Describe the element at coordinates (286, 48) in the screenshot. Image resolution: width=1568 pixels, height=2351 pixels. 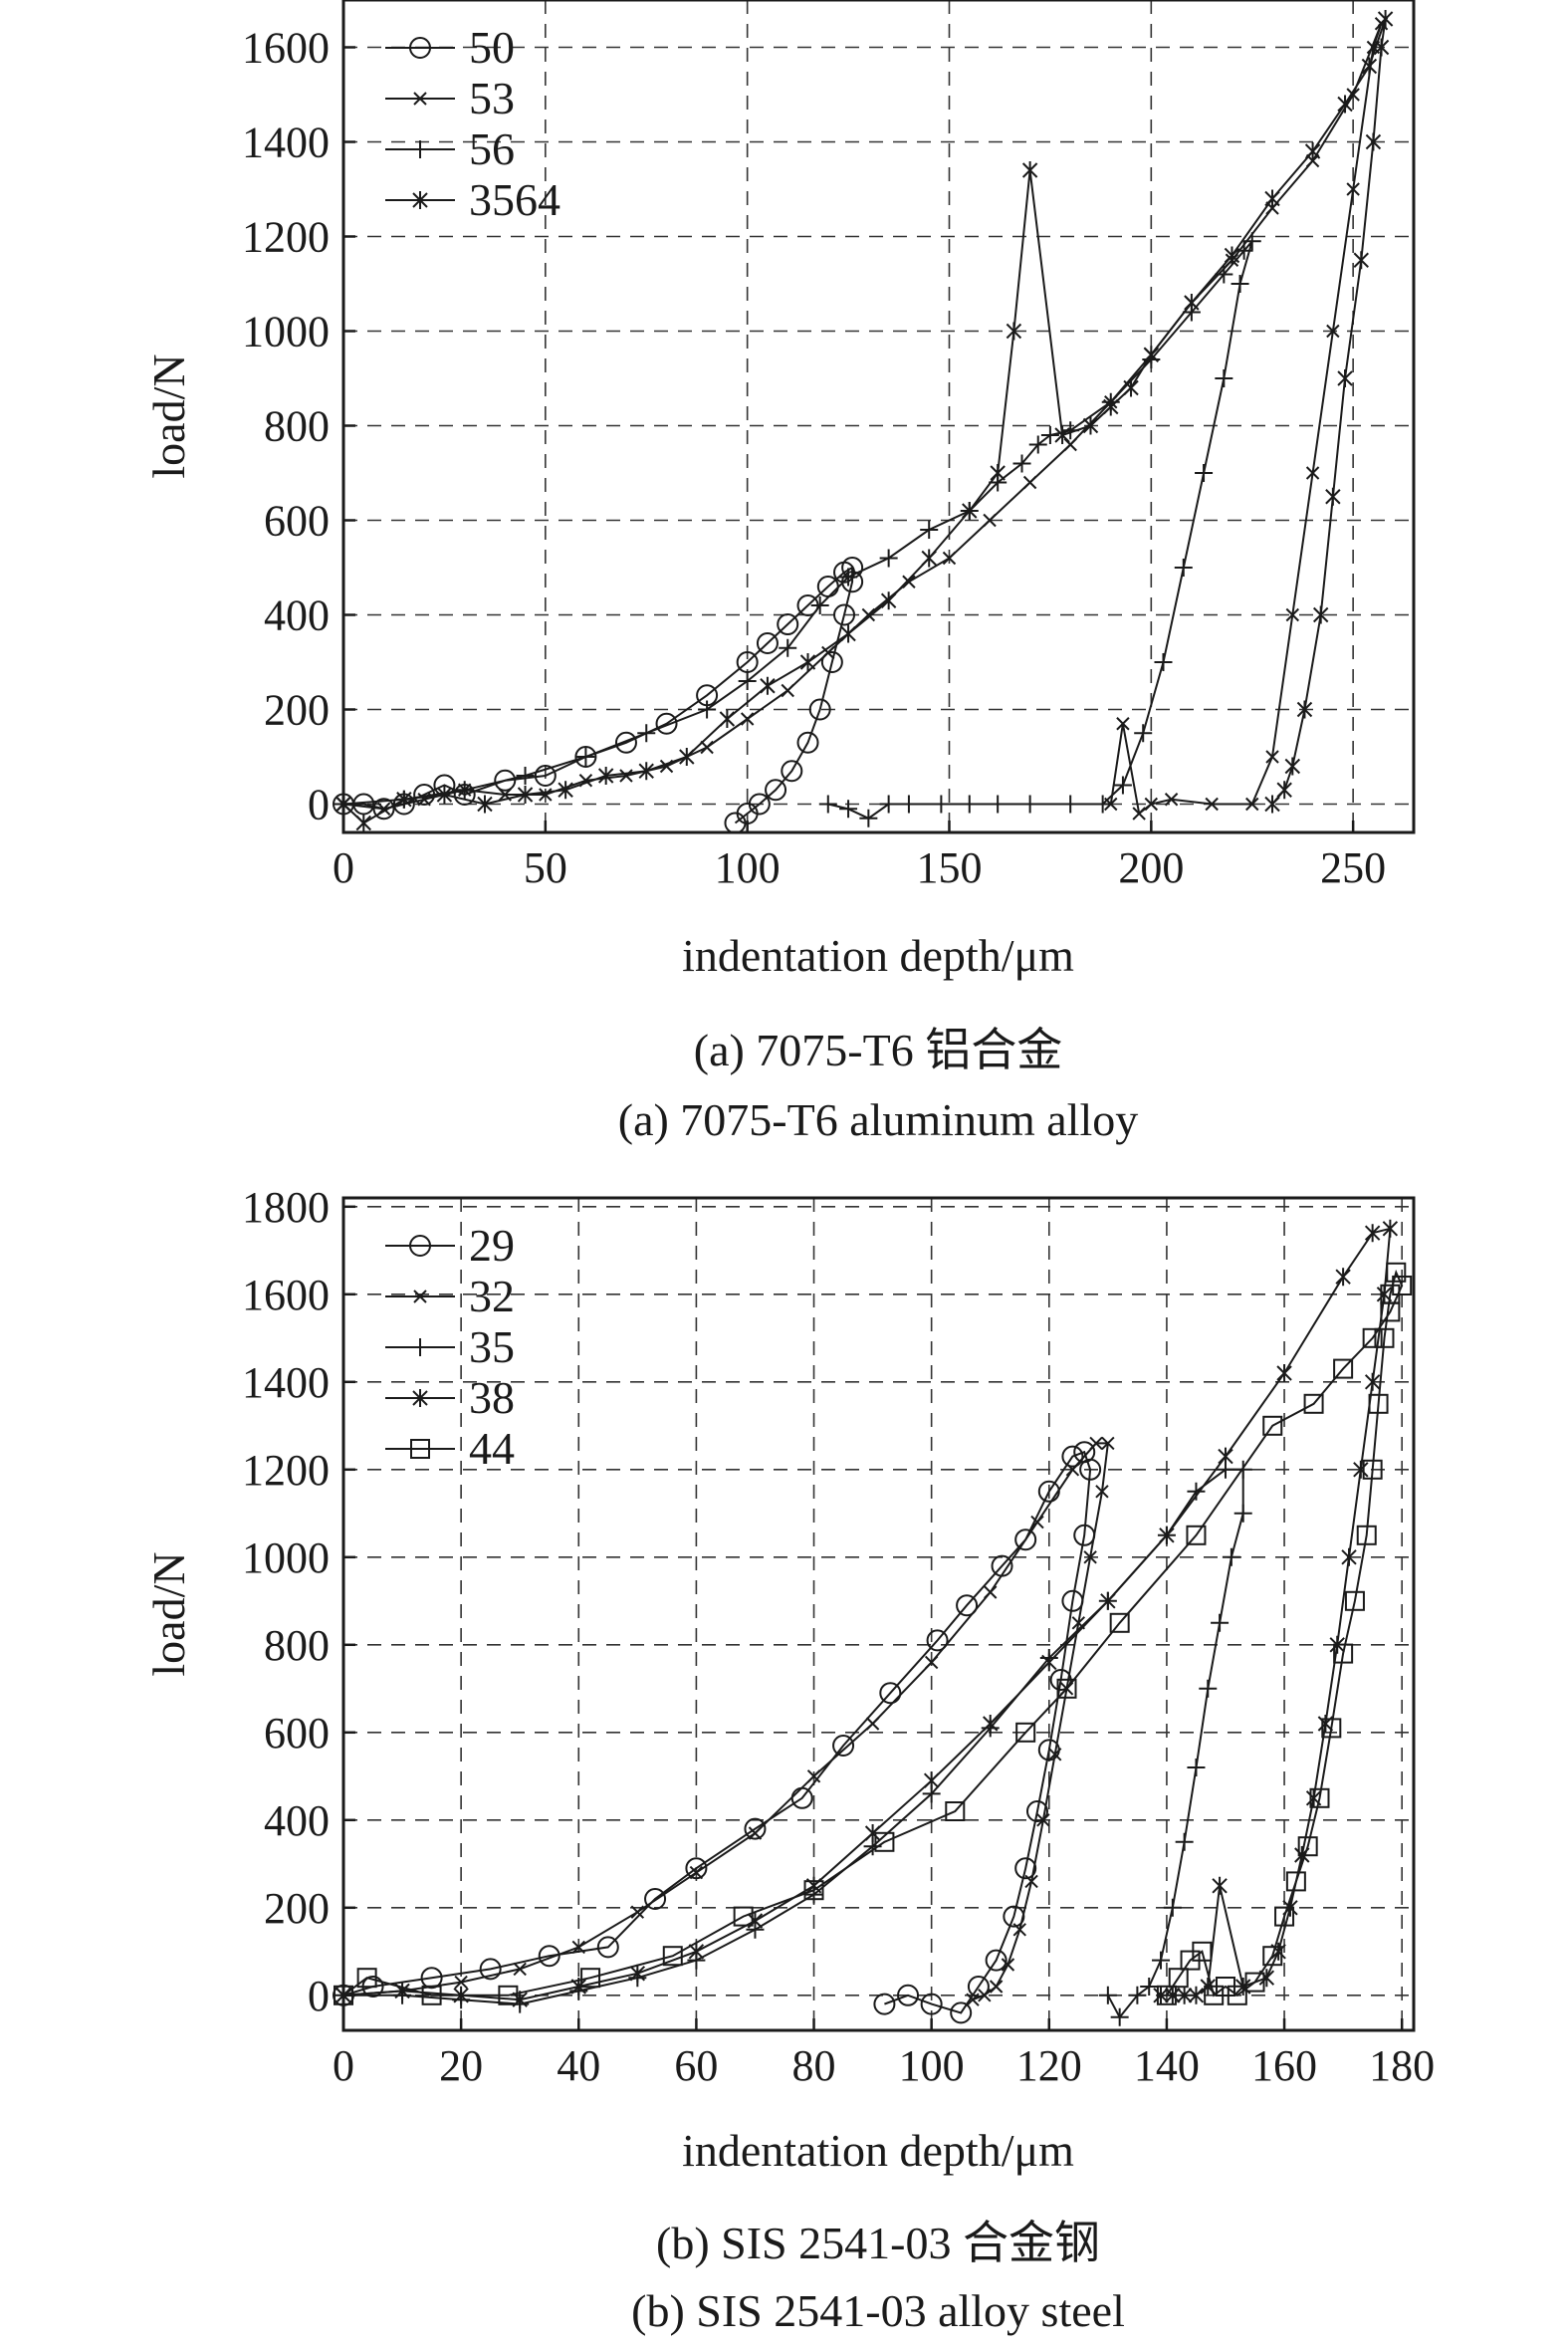
I see `y-tick-label-a: 1600` at that location.